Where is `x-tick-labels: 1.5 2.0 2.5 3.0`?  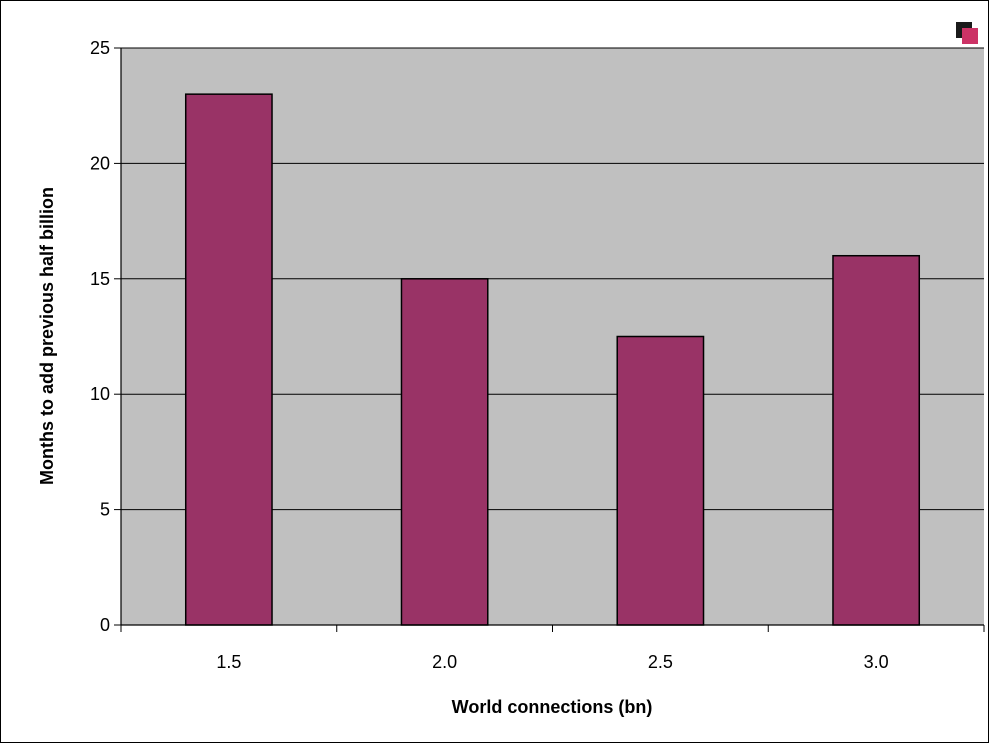
x-tick-labels: 1.5 2.0 2.5 3.0 is located at coordinates (552, 662).